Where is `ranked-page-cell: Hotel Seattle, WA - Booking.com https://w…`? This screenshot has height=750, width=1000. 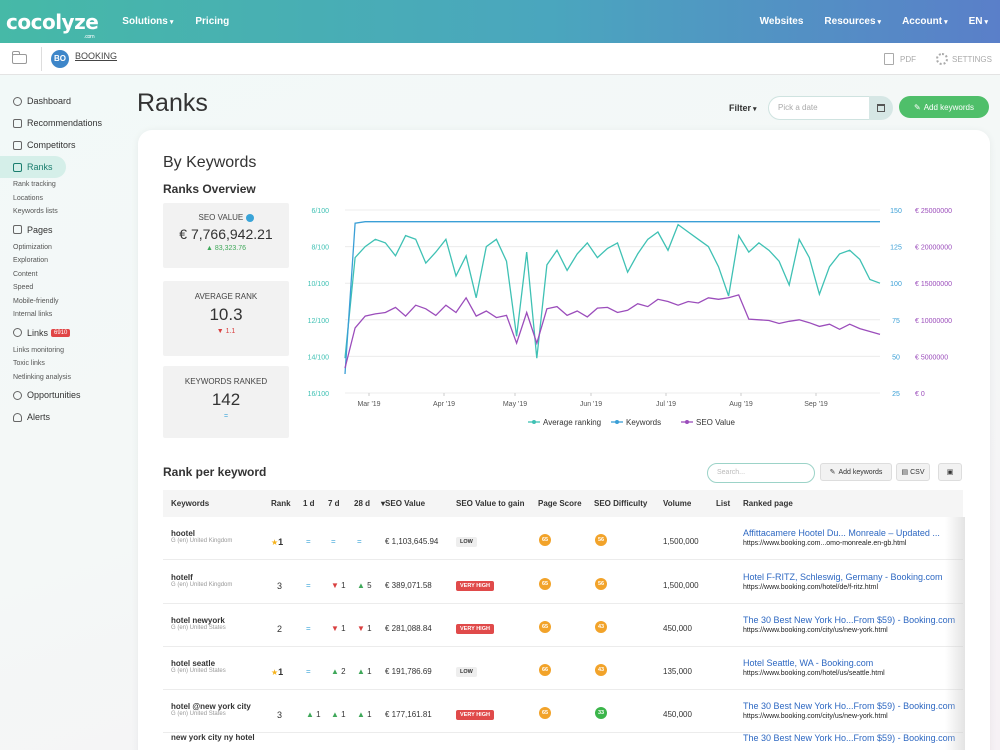
ranked-page-cell: Hotel Seattle, WA - Booking.com https://w… is located at coordinates (814, 667).